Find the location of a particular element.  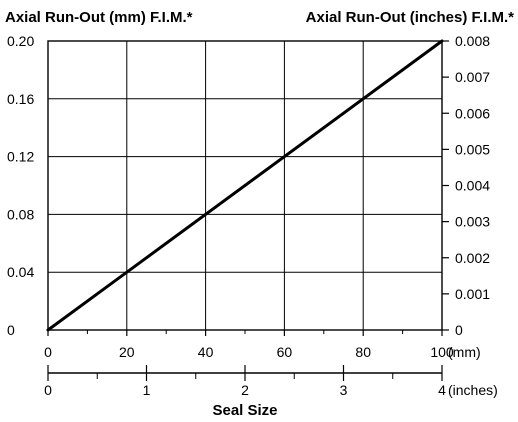

x-inch-tick-label: 2 is located at coordinates (245, 390).